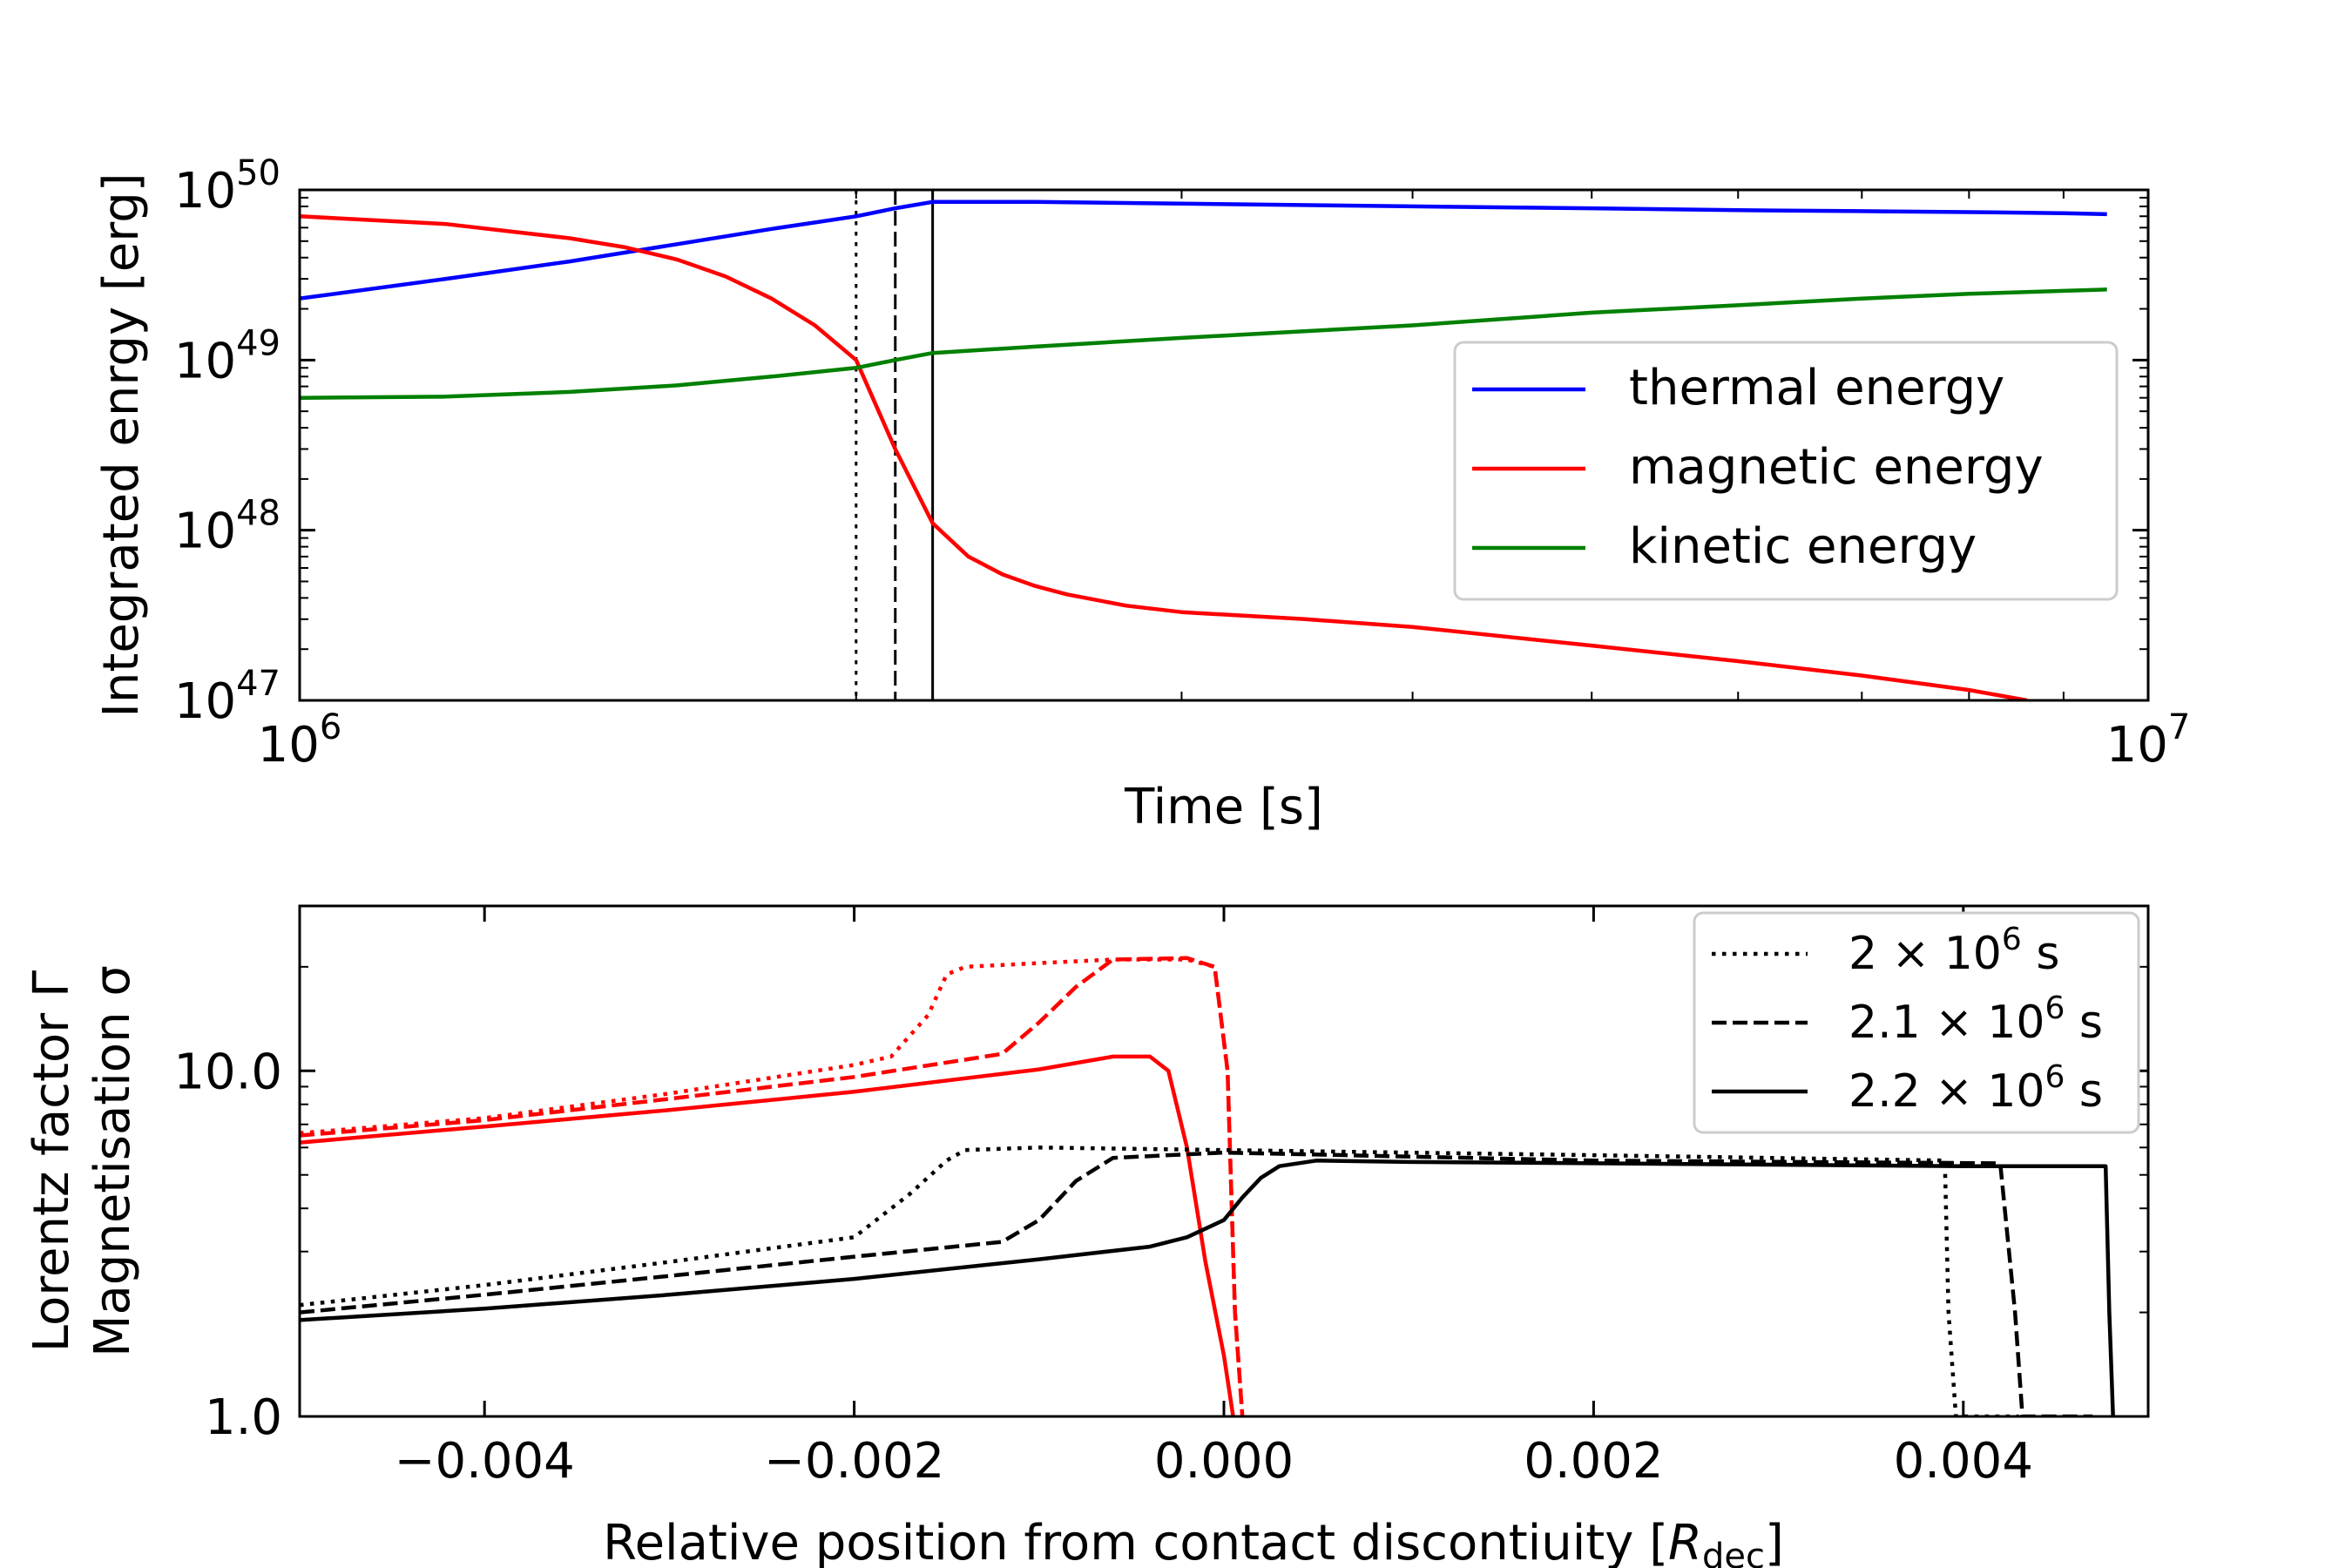  I want to click on y-tick-label: 1047, so click(227, 697).